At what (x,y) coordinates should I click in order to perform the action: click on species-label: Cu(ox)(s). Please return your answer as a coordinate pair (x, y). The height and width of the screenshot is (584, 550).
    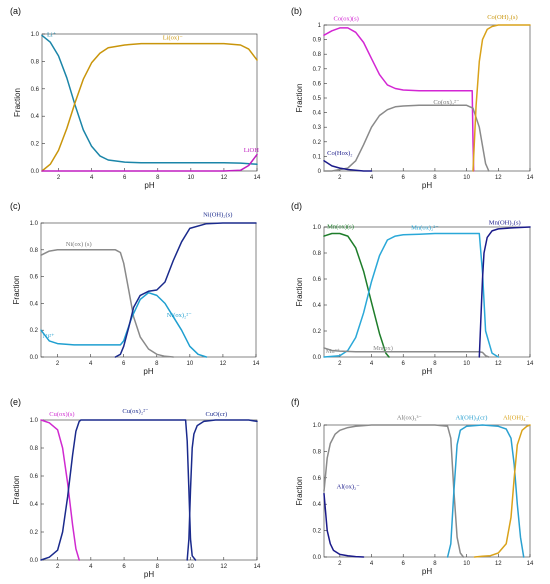
    Looking at the image, I should click on (61, 414).